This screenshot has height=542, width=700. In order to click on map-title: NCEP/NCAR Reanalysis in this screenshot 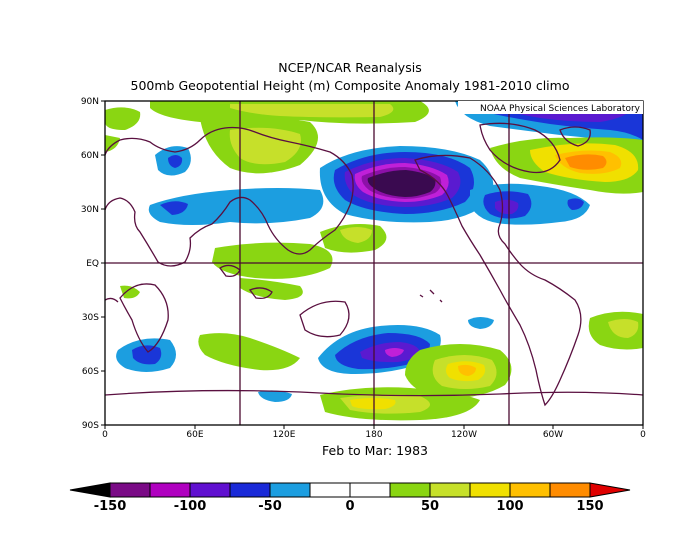, I will do `click(350, 67)`.